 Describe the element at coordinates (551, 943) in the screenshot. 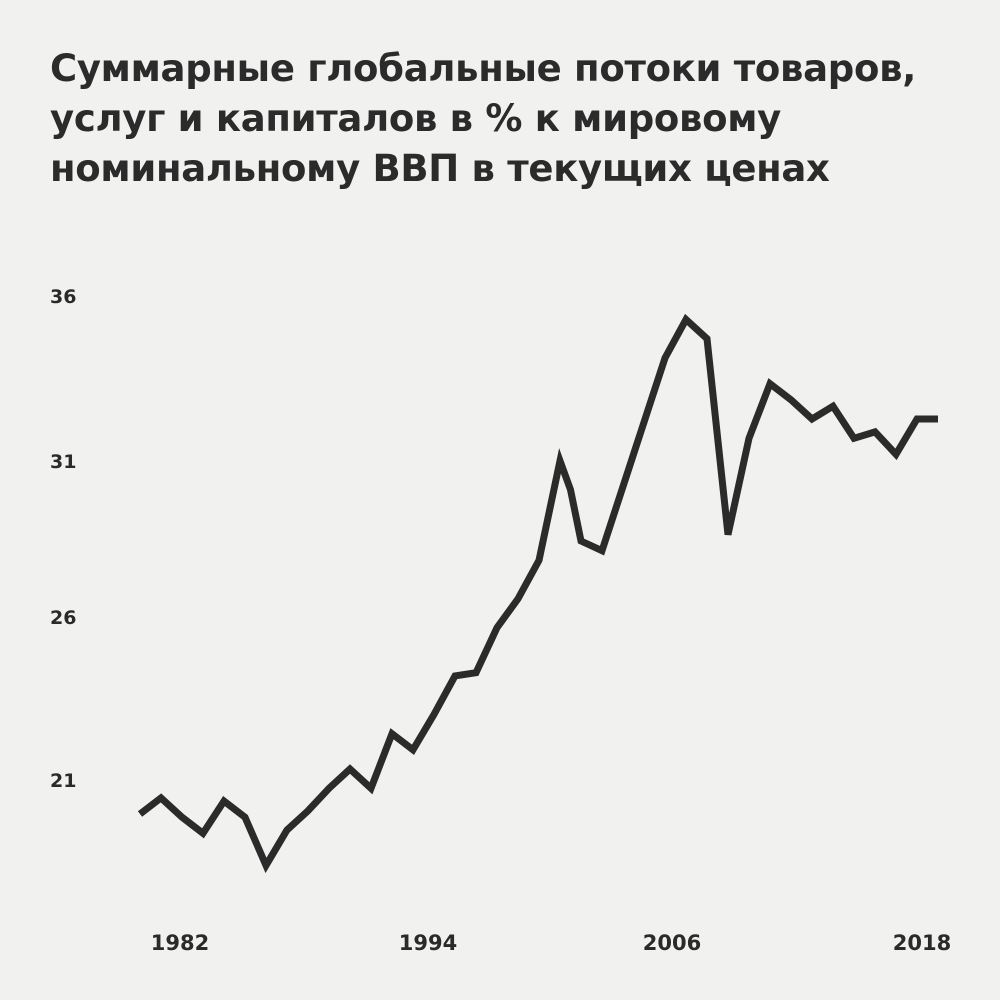

I see `x-axis-ticks: 1982 1994 2006 2018` at that location.